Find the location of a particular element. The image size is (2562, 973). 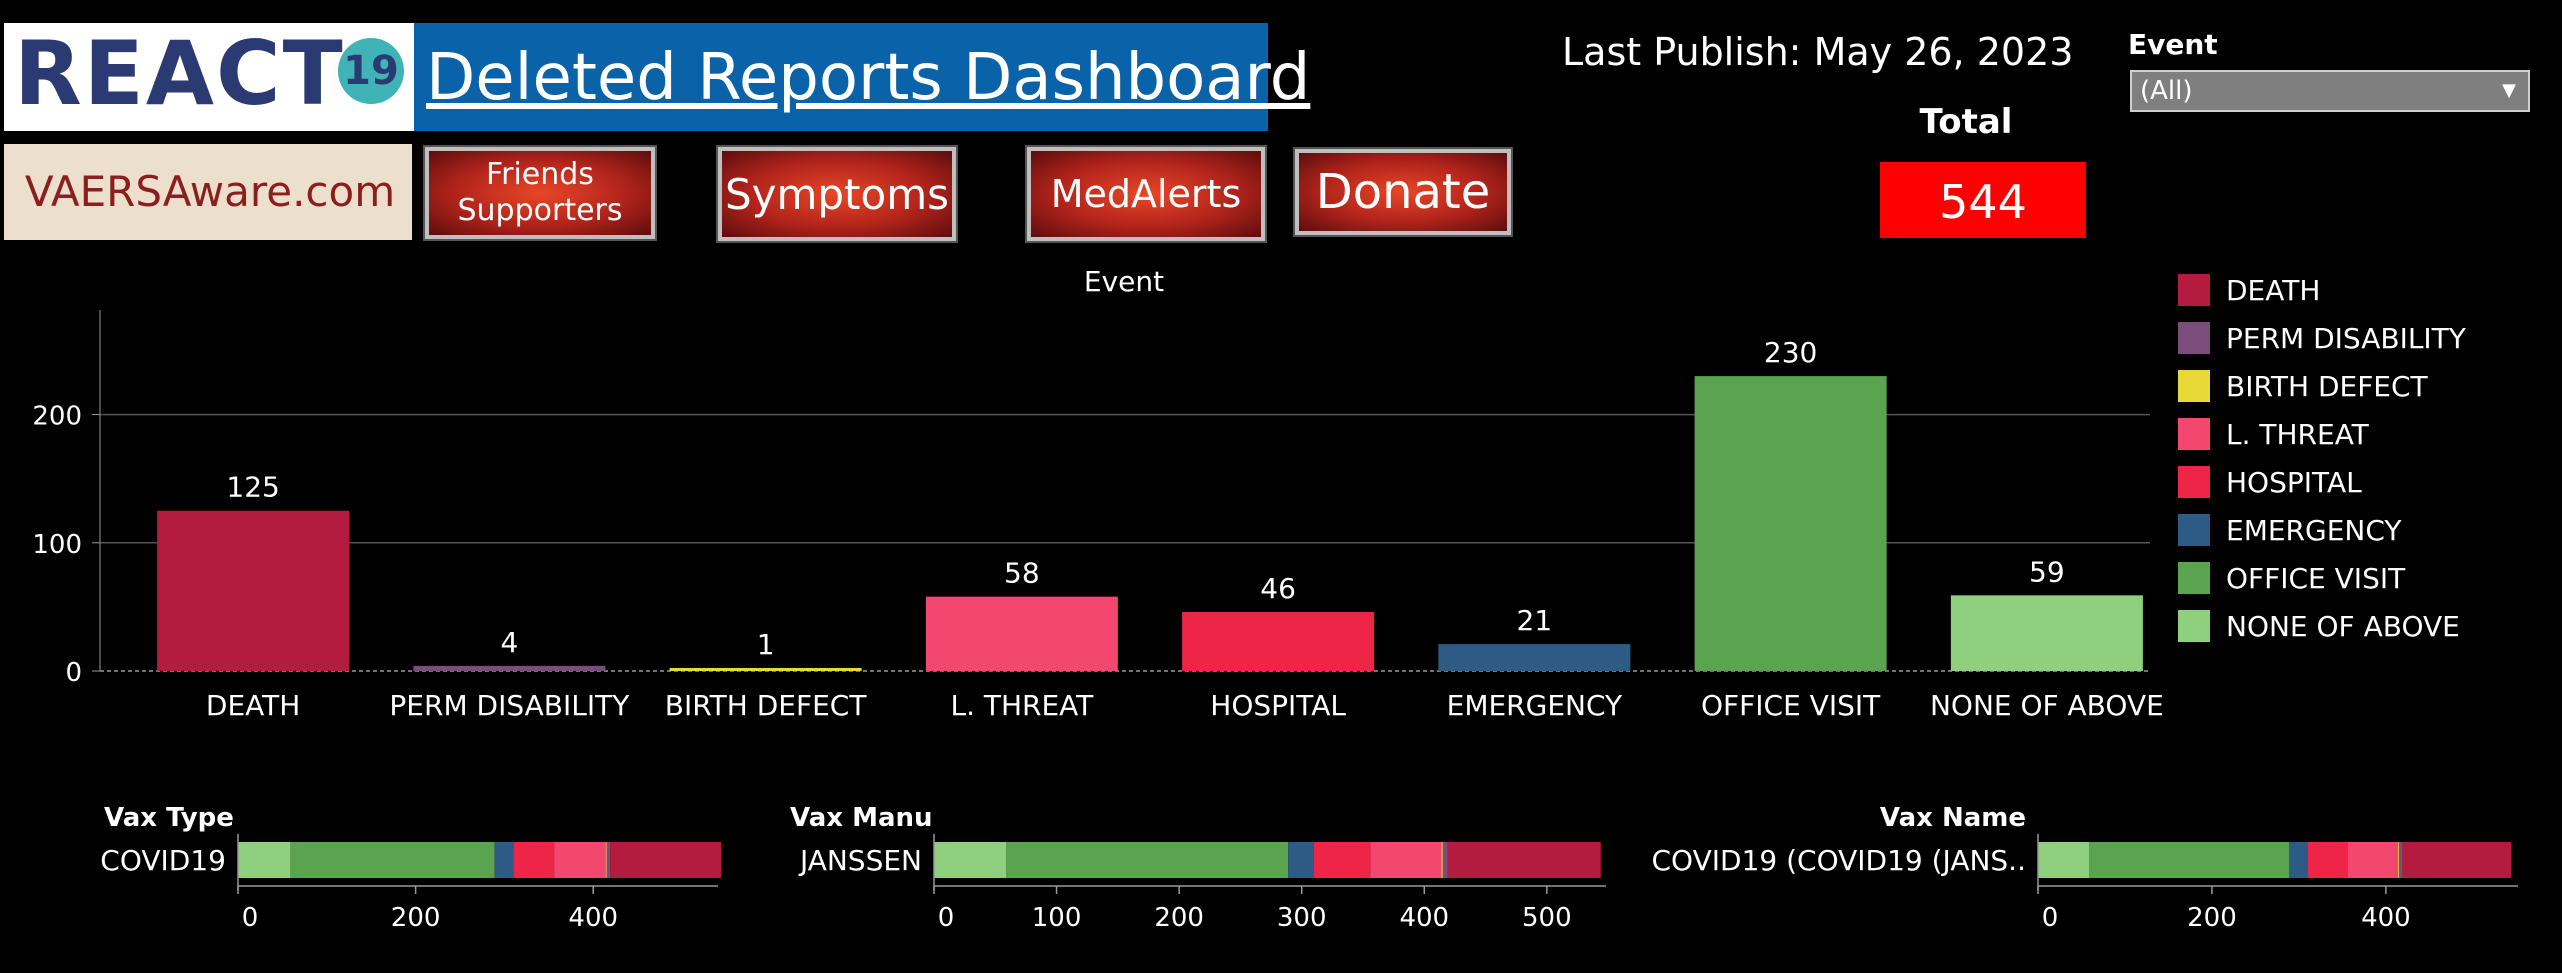

event-filter-value: (All) is located at coordinates (2166, 91).